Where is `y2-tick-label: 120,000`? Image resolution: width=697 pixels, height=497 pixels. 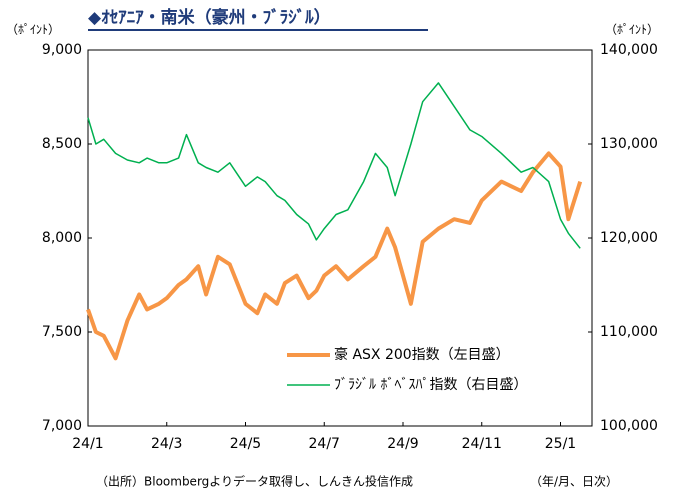 y2-tick-label: 120,000 is located at coordinates (629, 238).